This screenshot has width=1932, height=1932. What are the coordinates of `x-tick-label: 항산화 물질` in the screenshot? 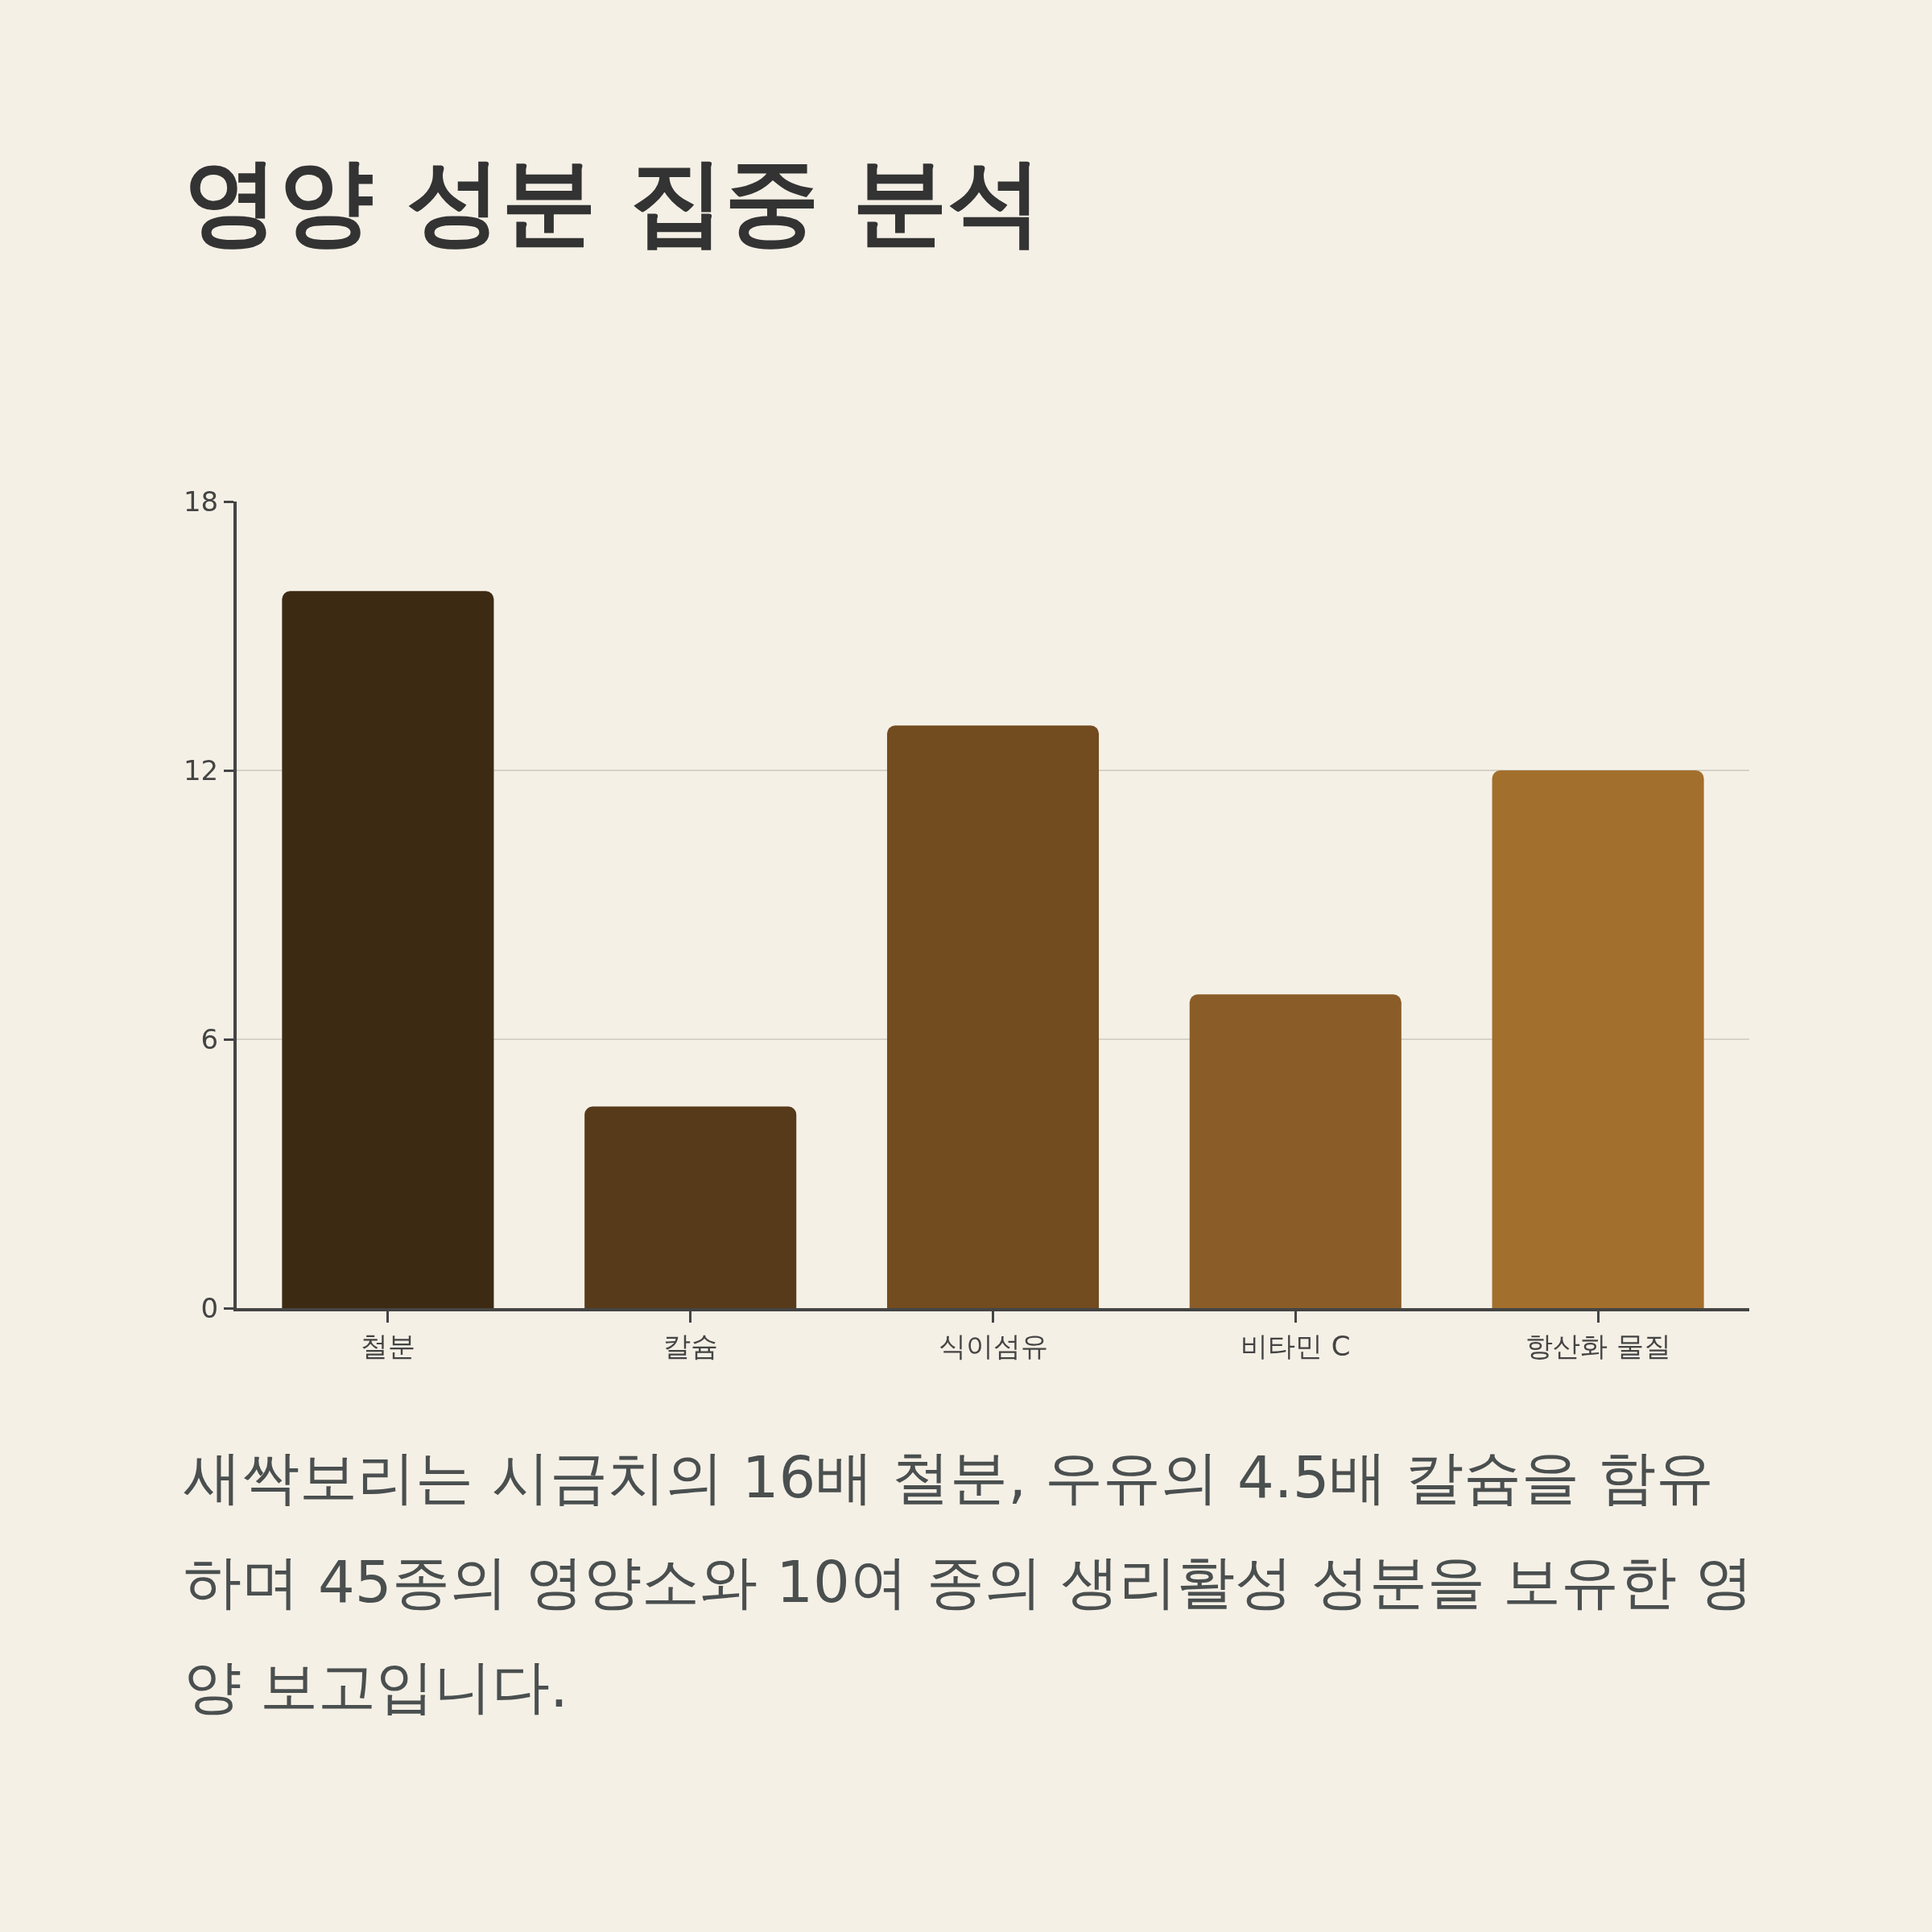 It's located at (1598, 1345).